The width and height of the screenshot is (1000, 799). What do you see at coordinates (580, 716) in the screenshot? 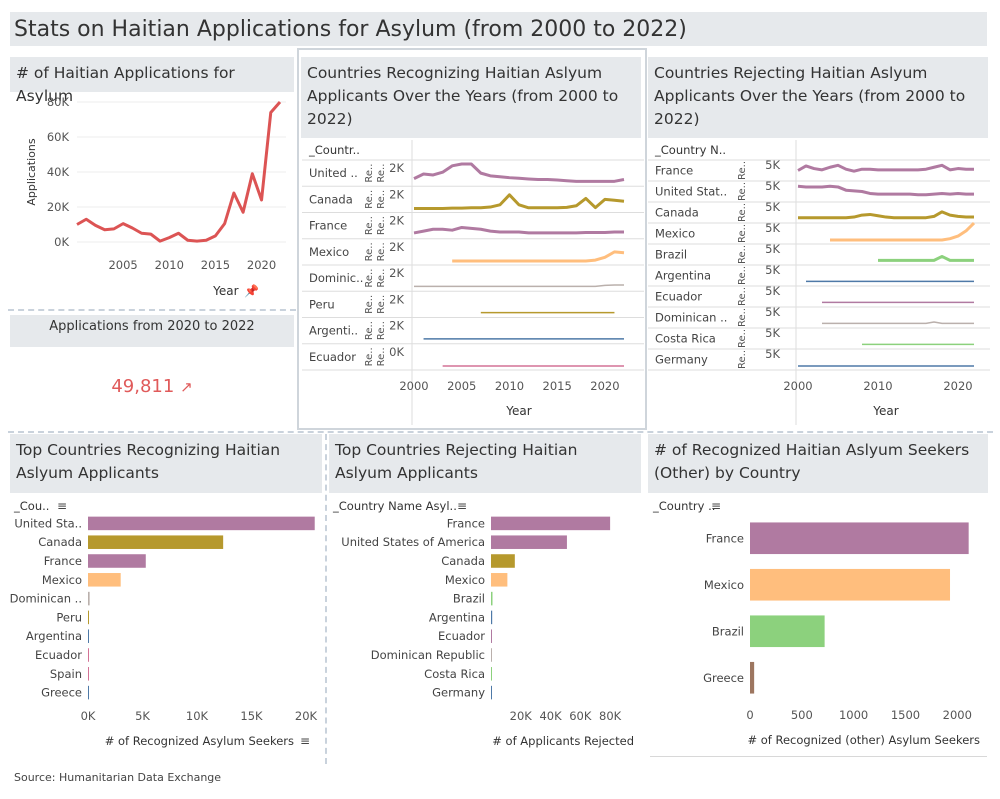
I see `x-tick-label: 60K` at bounding box center [580, 716].